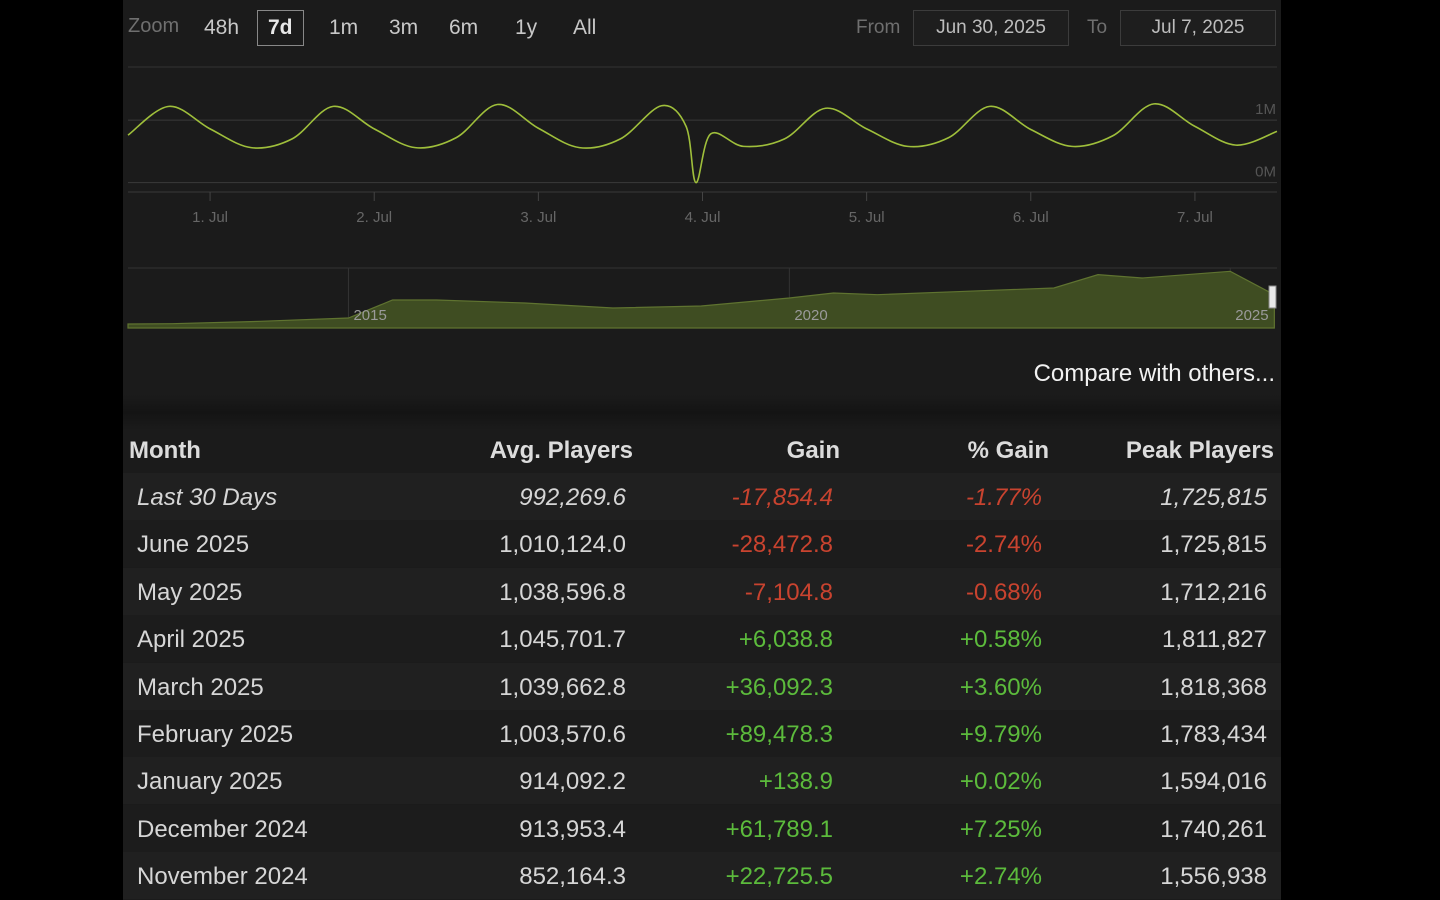 The height and width of the screenshot is (900, 1440). Describe the element at coordinates (810, 315) in the screenshot. I see `navigator-tick-label: 2020` at that location.